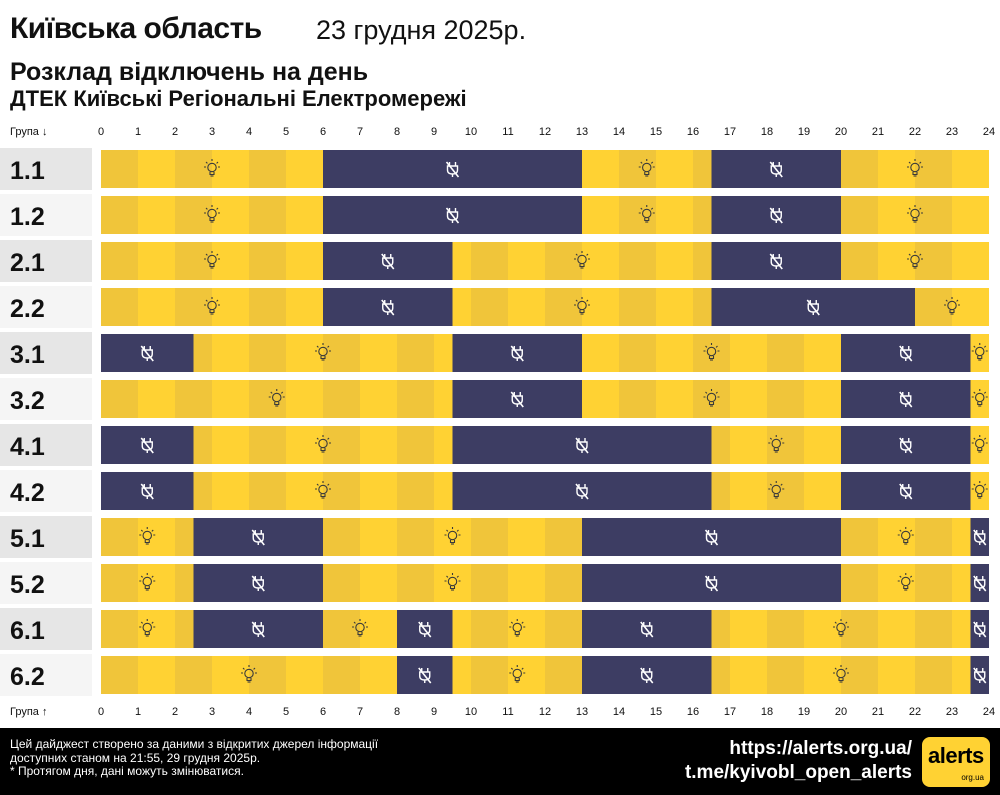  What do you see at coordinates (619, 712) in the screenshot?
I see `tick-label: 14` at bounding box center [619, 712].